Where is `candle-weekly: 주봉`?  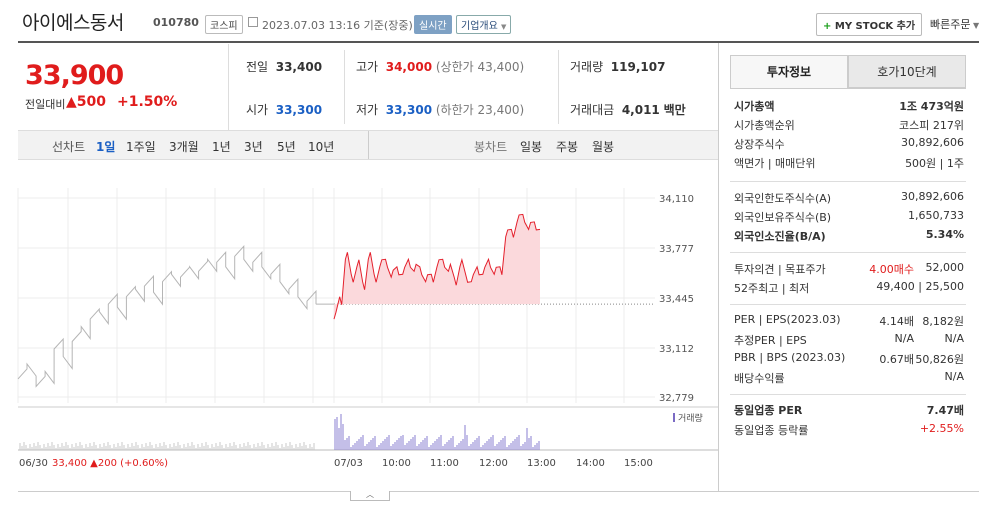
candle-weekly: 주봉 is located at coordinates (567, 147).